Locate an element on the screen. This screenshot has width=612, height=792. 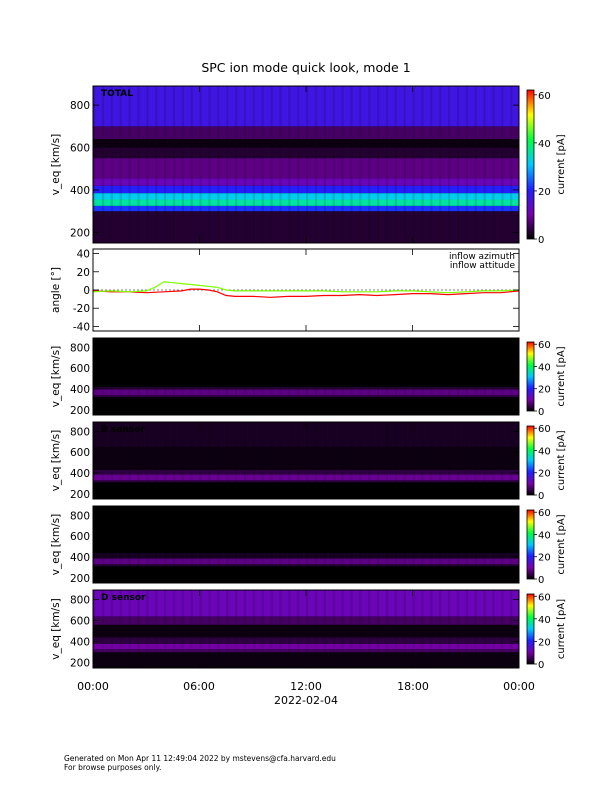
y-tick-label-1: 400 is located at coordinates (80, 643).